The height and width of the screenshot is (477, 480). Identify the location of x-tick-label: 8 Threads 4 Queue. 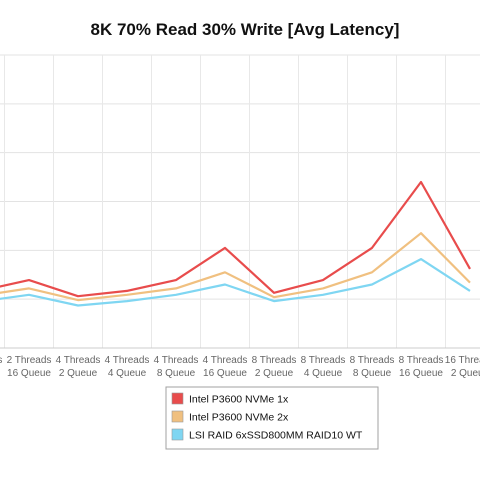
(323, 367).